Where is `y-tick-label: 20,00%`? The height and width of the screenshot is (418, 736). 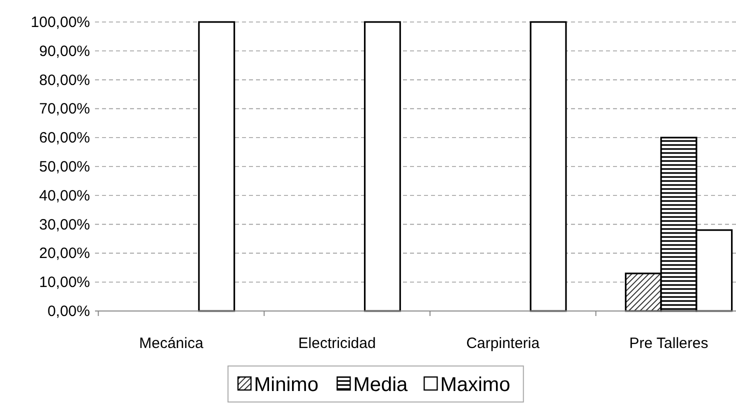 y-tick-label: 20,00% is located at coordinates (64, 253).